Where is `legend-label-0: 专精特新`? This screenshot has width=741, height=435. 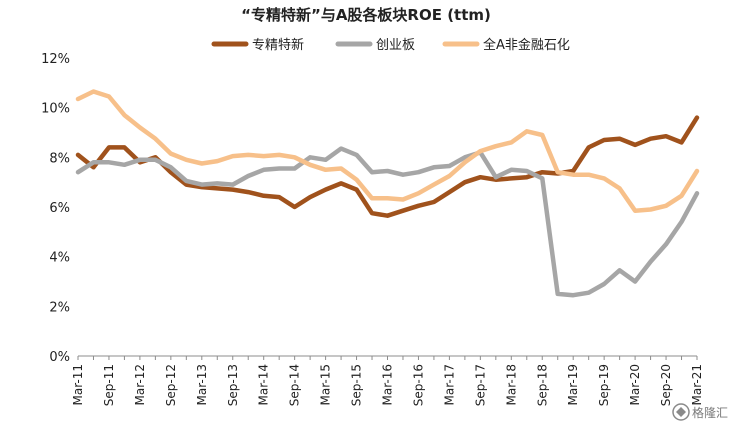 legend-label-0: 专精特新 is located at coordinates (278, 45).